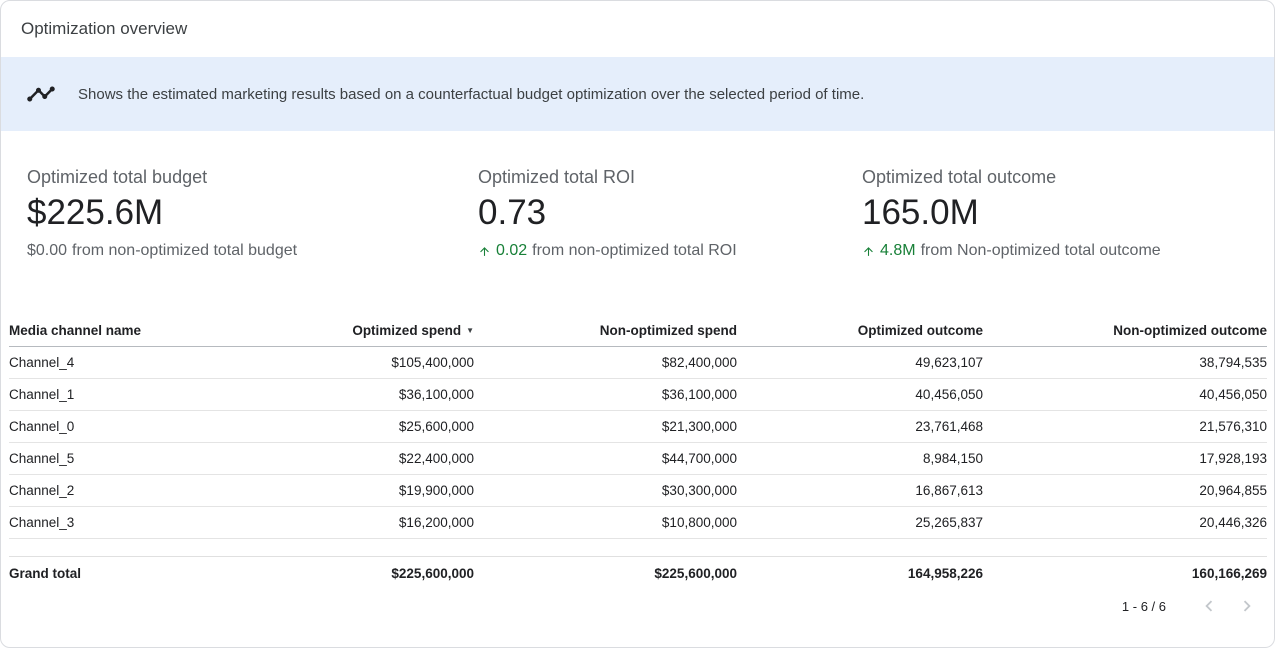 This screenshot has height=648, width=1275. Describe the element at coordinates (95, 212) in the screenshot. I see `kpi-value: $225.6M` at that location.